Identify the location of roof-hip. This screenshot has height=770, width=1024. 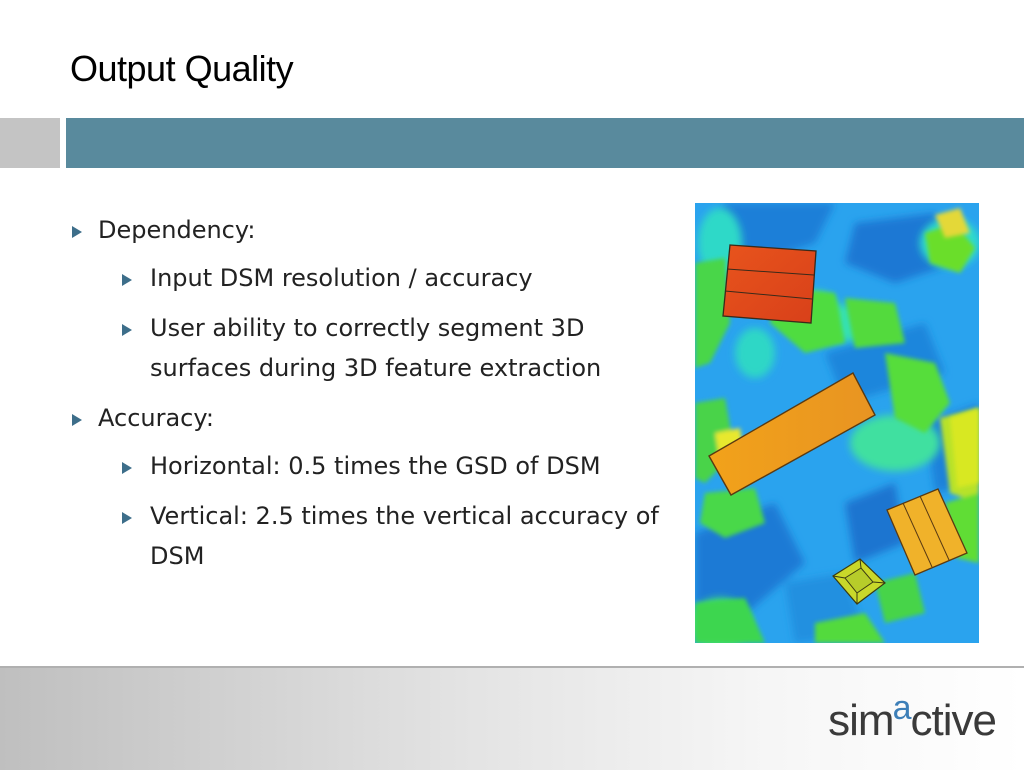
(859, 581).